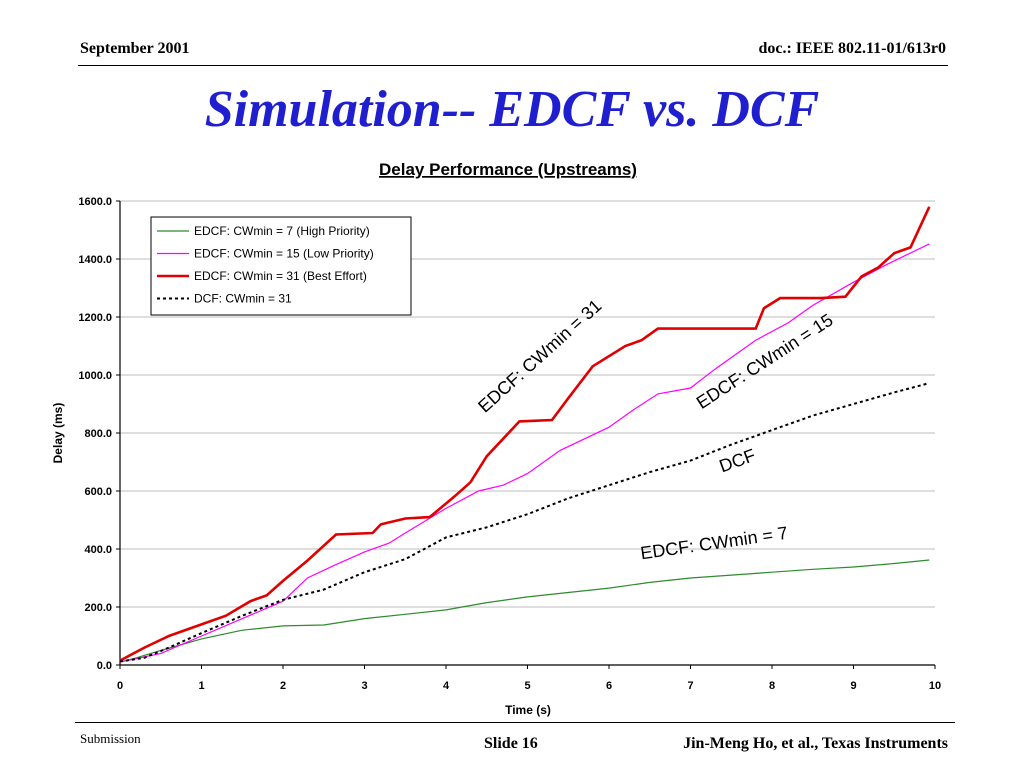 Image resolution: width=1024 pixels, height=768 pixels. Describe the element at coordinates (135, 48) in the screenshot. I see `header-date: September 2001` at that location.